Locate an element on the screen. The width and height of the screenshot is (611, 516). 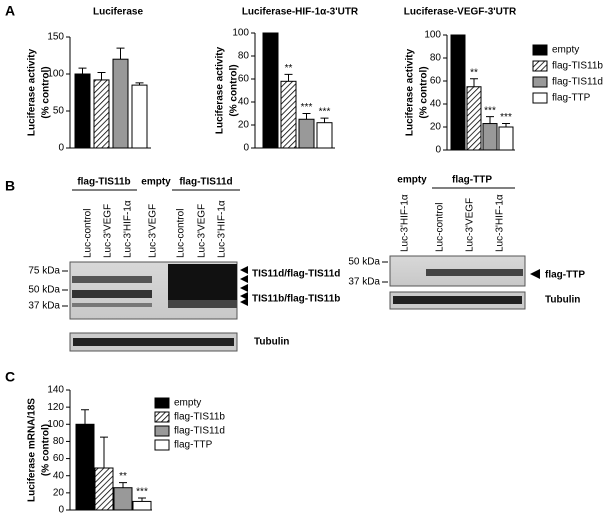
y-axis-label: Luciferase mRNA/18S is located at coordinates (32, 450).